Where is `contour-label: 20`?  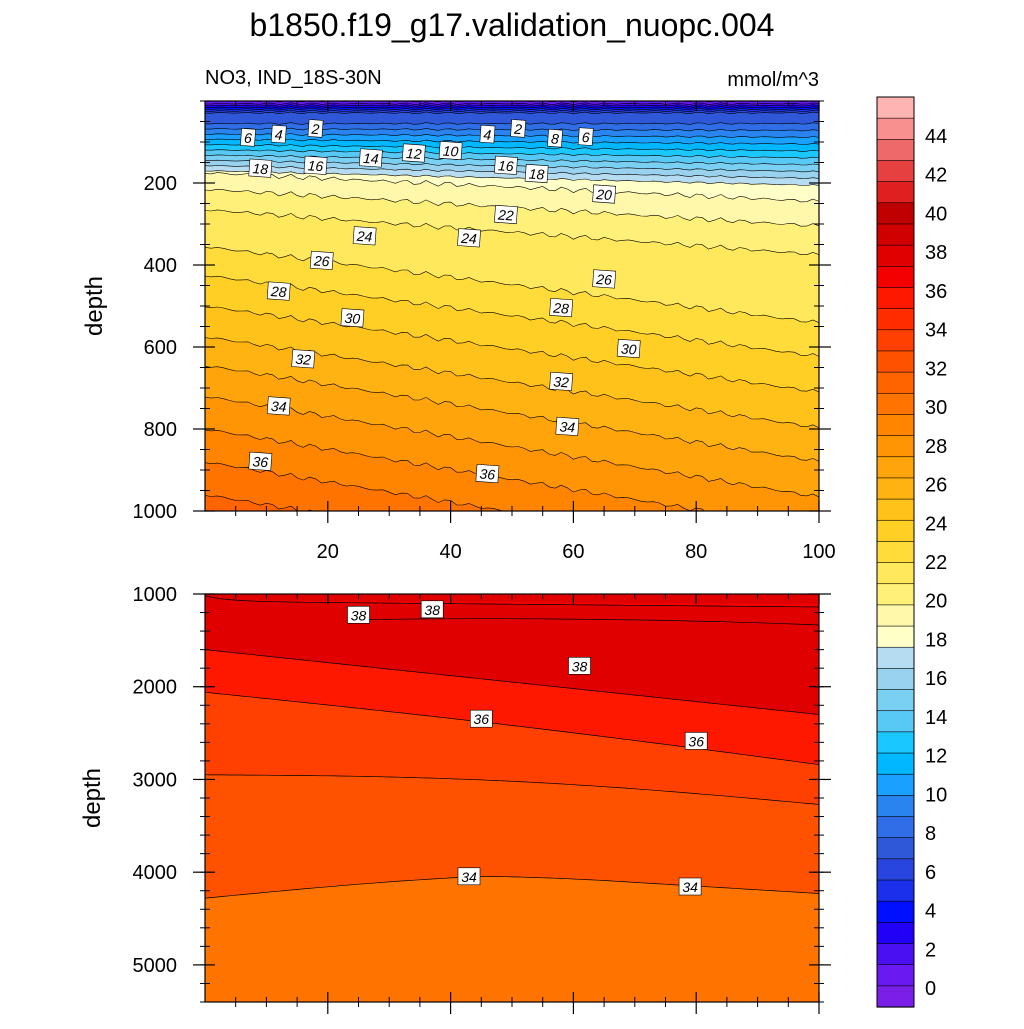 contour-label: 20 is located at coordinates (604, 194).